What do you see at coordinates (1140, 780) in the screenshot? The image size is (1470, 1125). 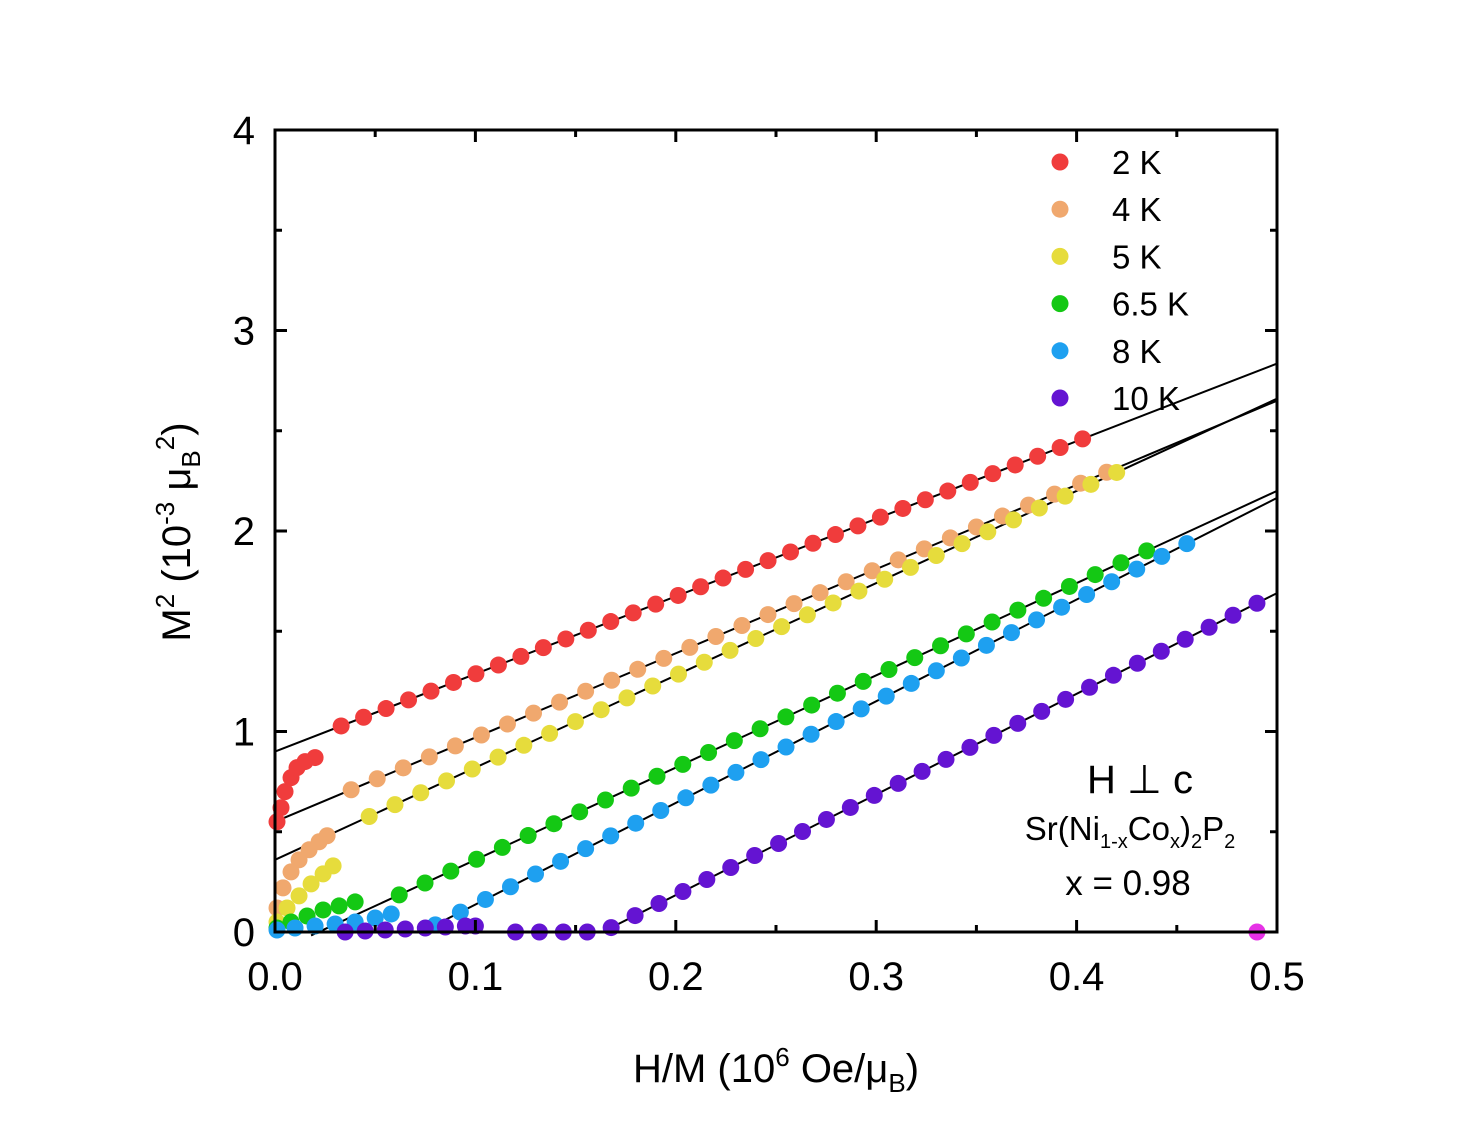 I see `orientation-annotation: H ⊥ c` at bounding box center [1140, 780].